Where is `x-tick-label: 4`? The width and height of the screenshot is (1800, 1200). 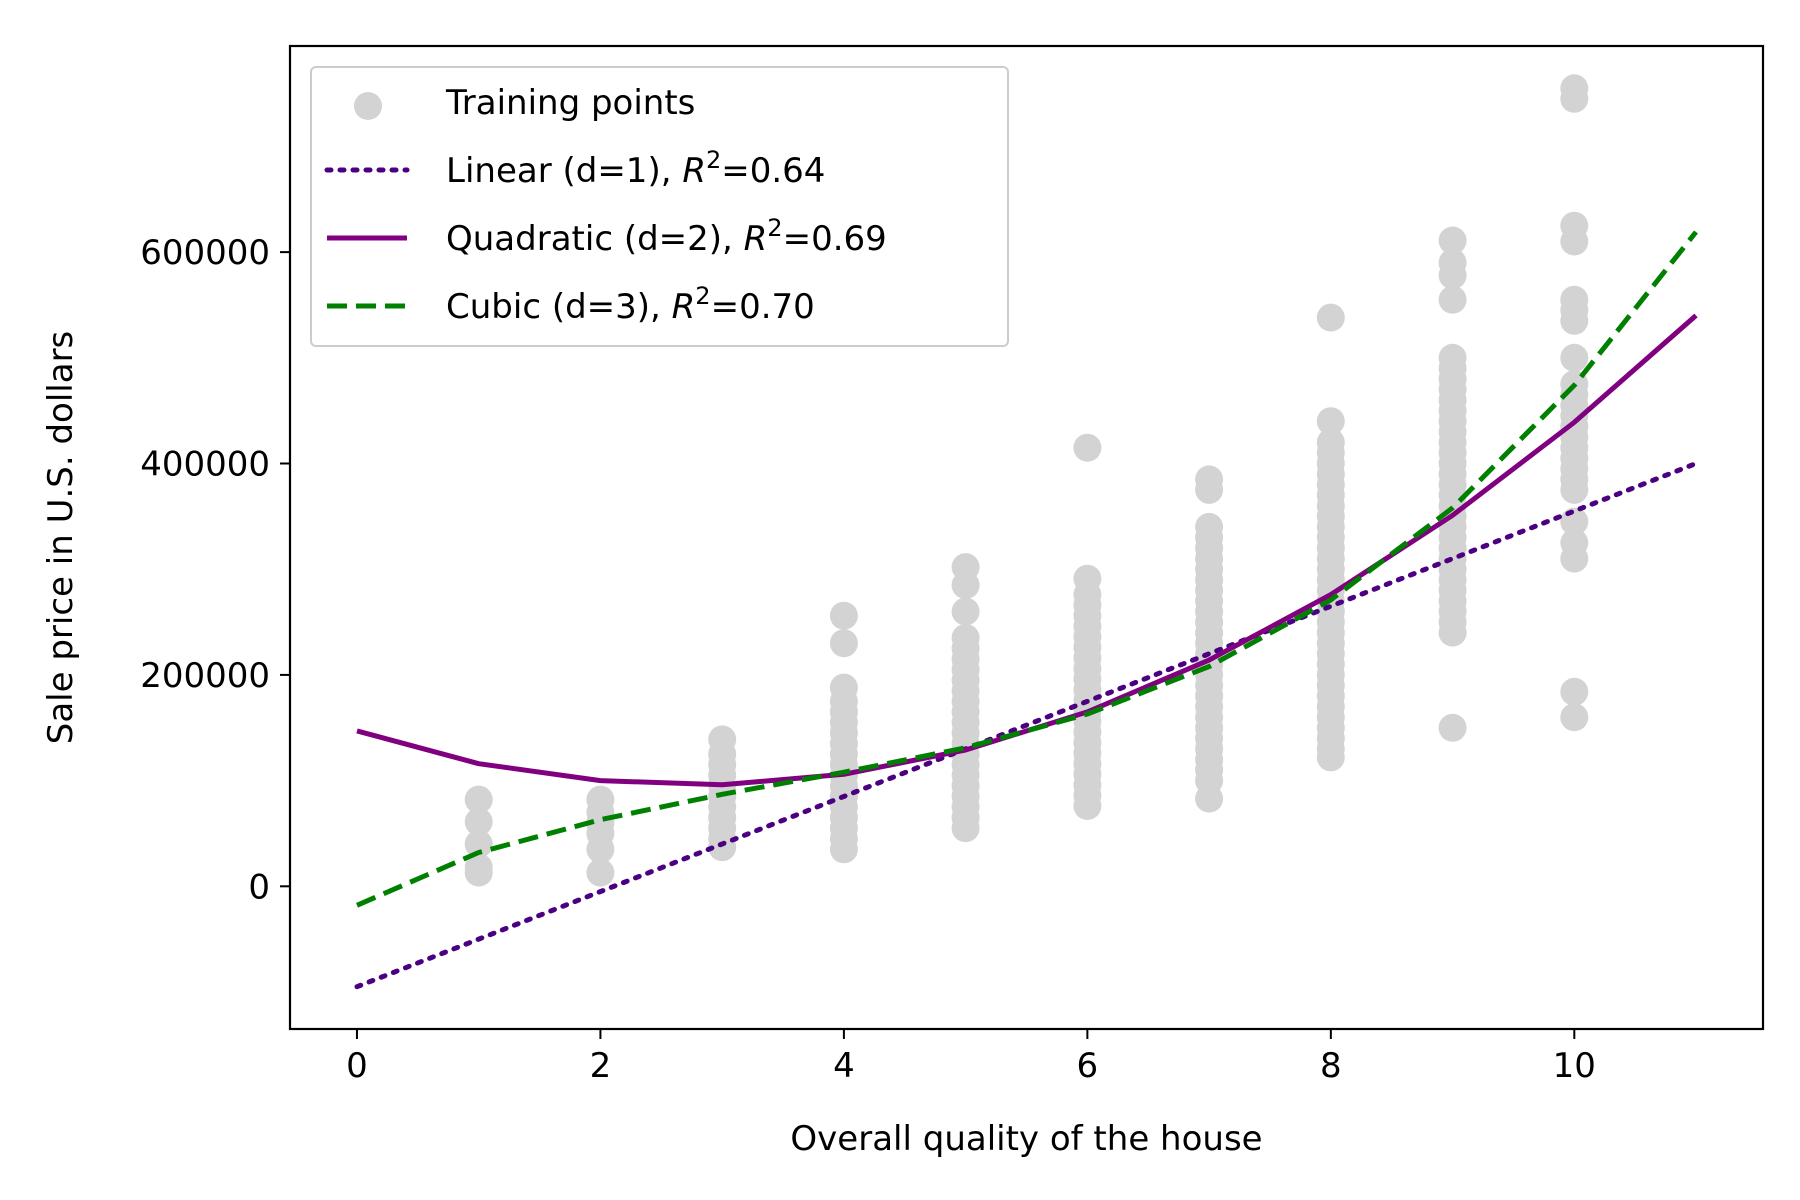 x-tick-label: 4 is located at coordinates (844, 1066).